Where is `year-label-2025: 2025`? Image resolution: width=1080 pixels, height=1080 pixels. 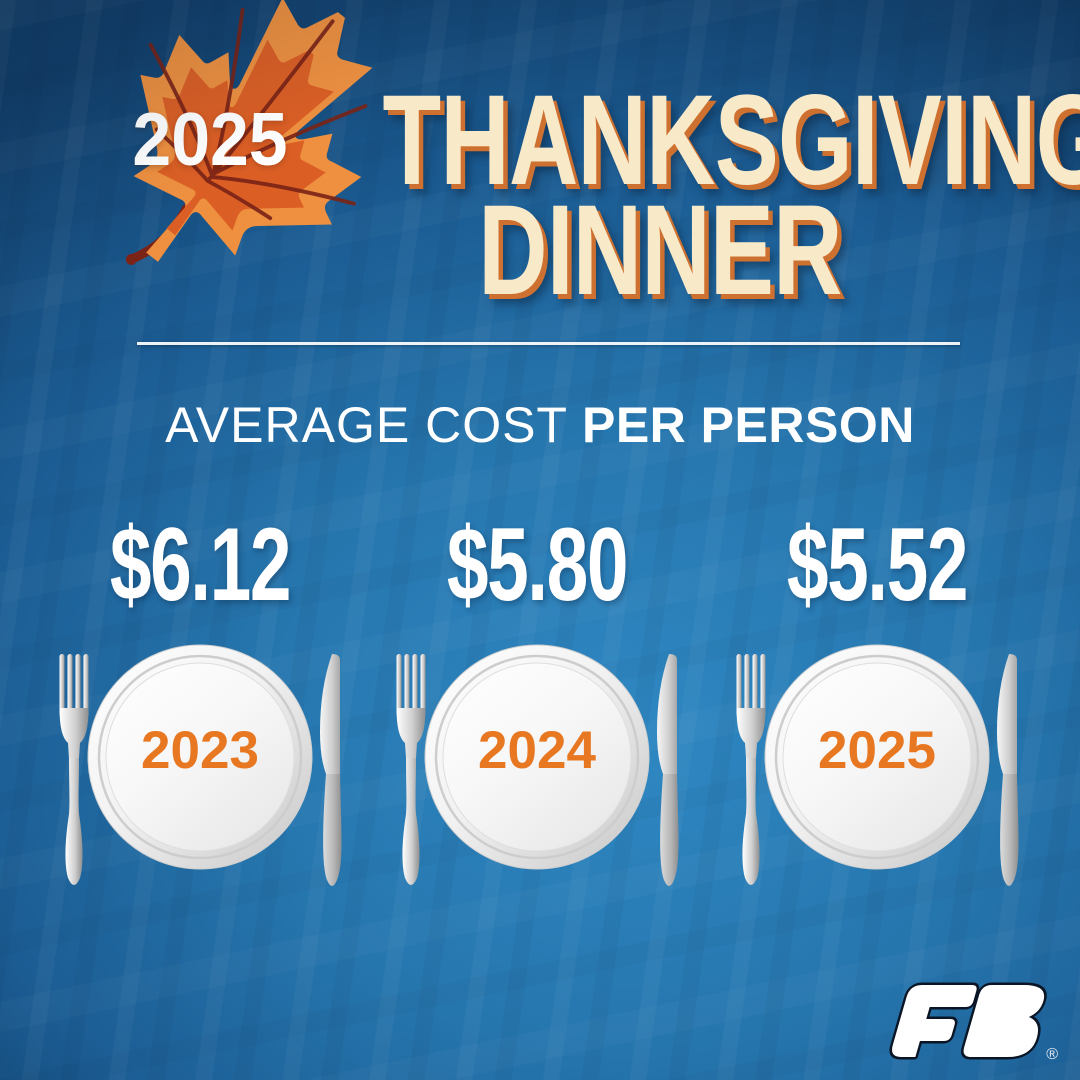 year-label-2025: 2025 is located at coordinates (877, 750).